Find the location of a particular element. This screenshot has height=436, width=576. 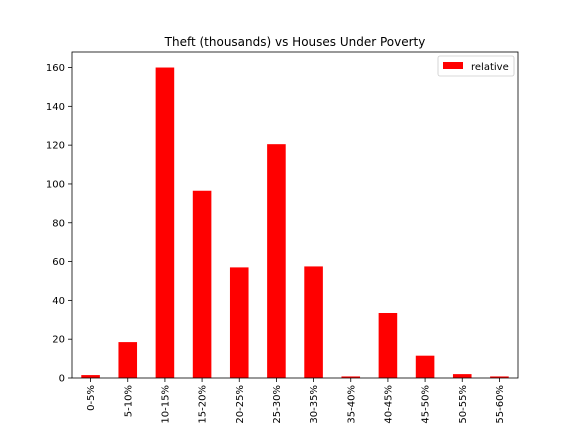

legend-box is located at coordinates (476, 66).